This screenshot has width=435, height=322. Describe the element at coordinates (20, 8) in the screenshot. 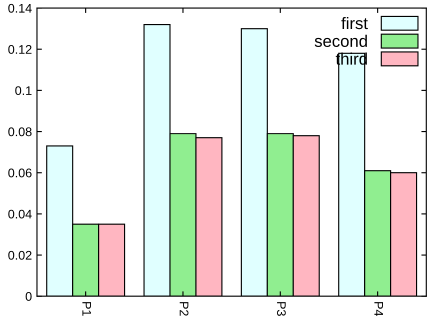

I see `y-tick-label: 0.14` at that location.